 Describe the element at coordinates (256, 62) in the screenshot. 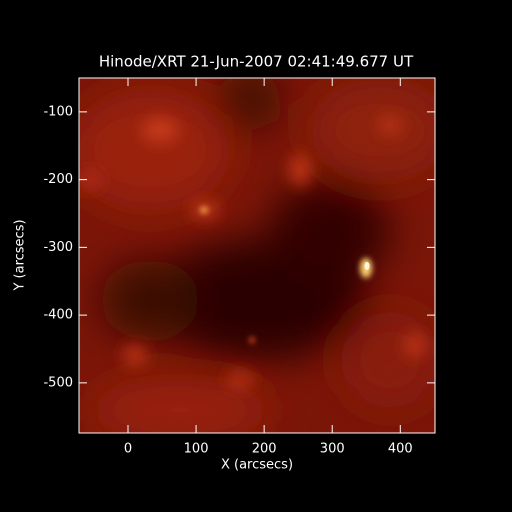

I see `chart-title: Hinode/XRT 21-Jun-2007 02:41:49.677 UT` at that location.